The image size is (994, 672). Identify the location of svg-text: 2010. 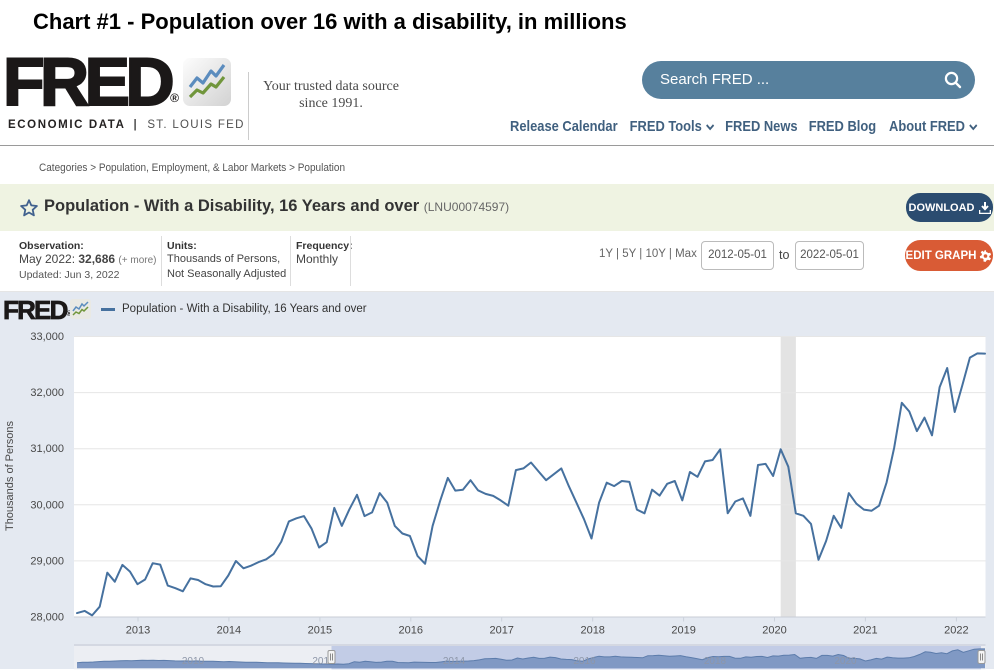
(193, 661).